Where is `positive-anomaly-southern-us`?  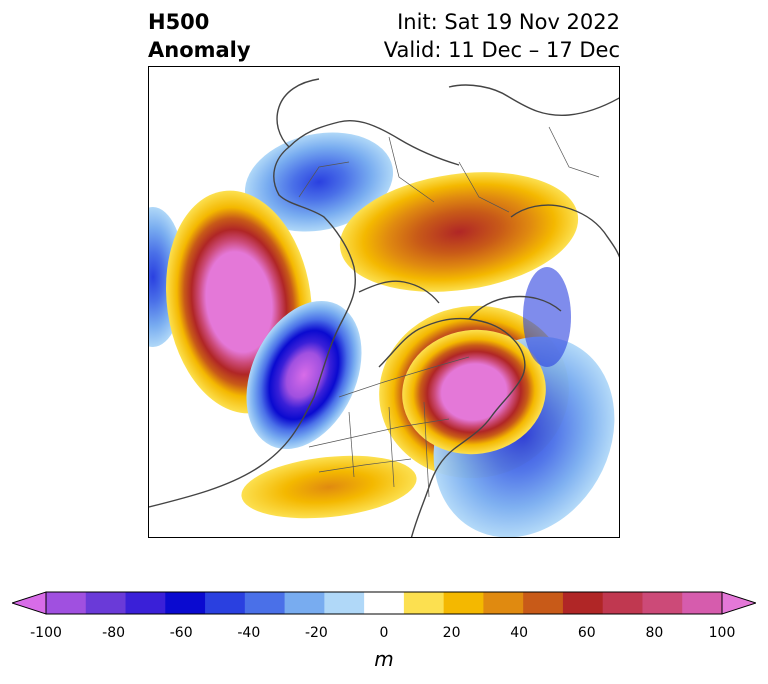 positive-anomaly-southern-us is located at coordinates (329, 487).